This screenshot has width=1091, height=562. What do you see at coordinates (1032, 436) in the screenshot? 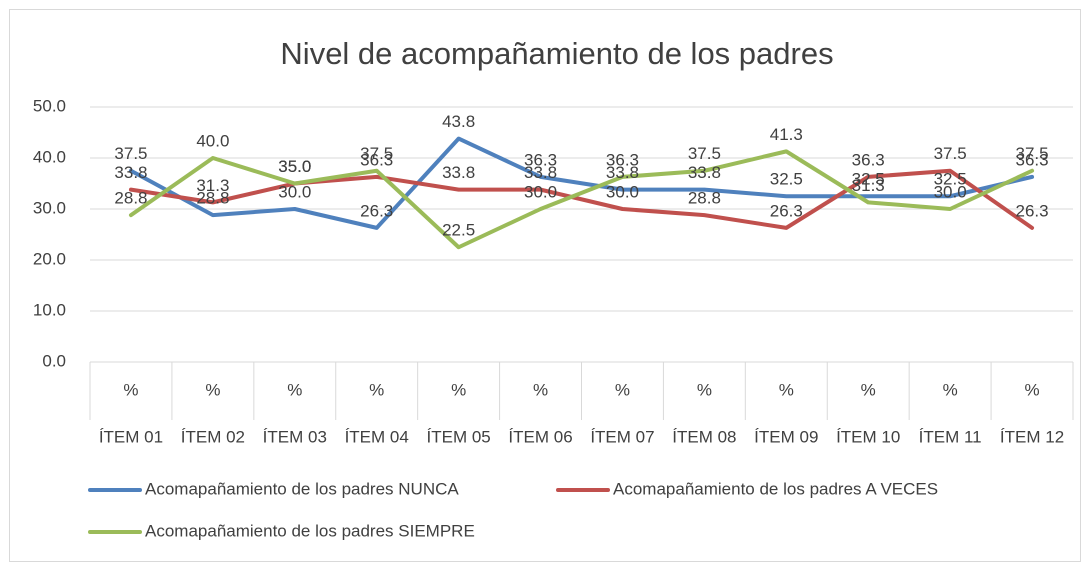
I see `x-tick-label: ÍTEM 12` at bounding box center [1032, 436].